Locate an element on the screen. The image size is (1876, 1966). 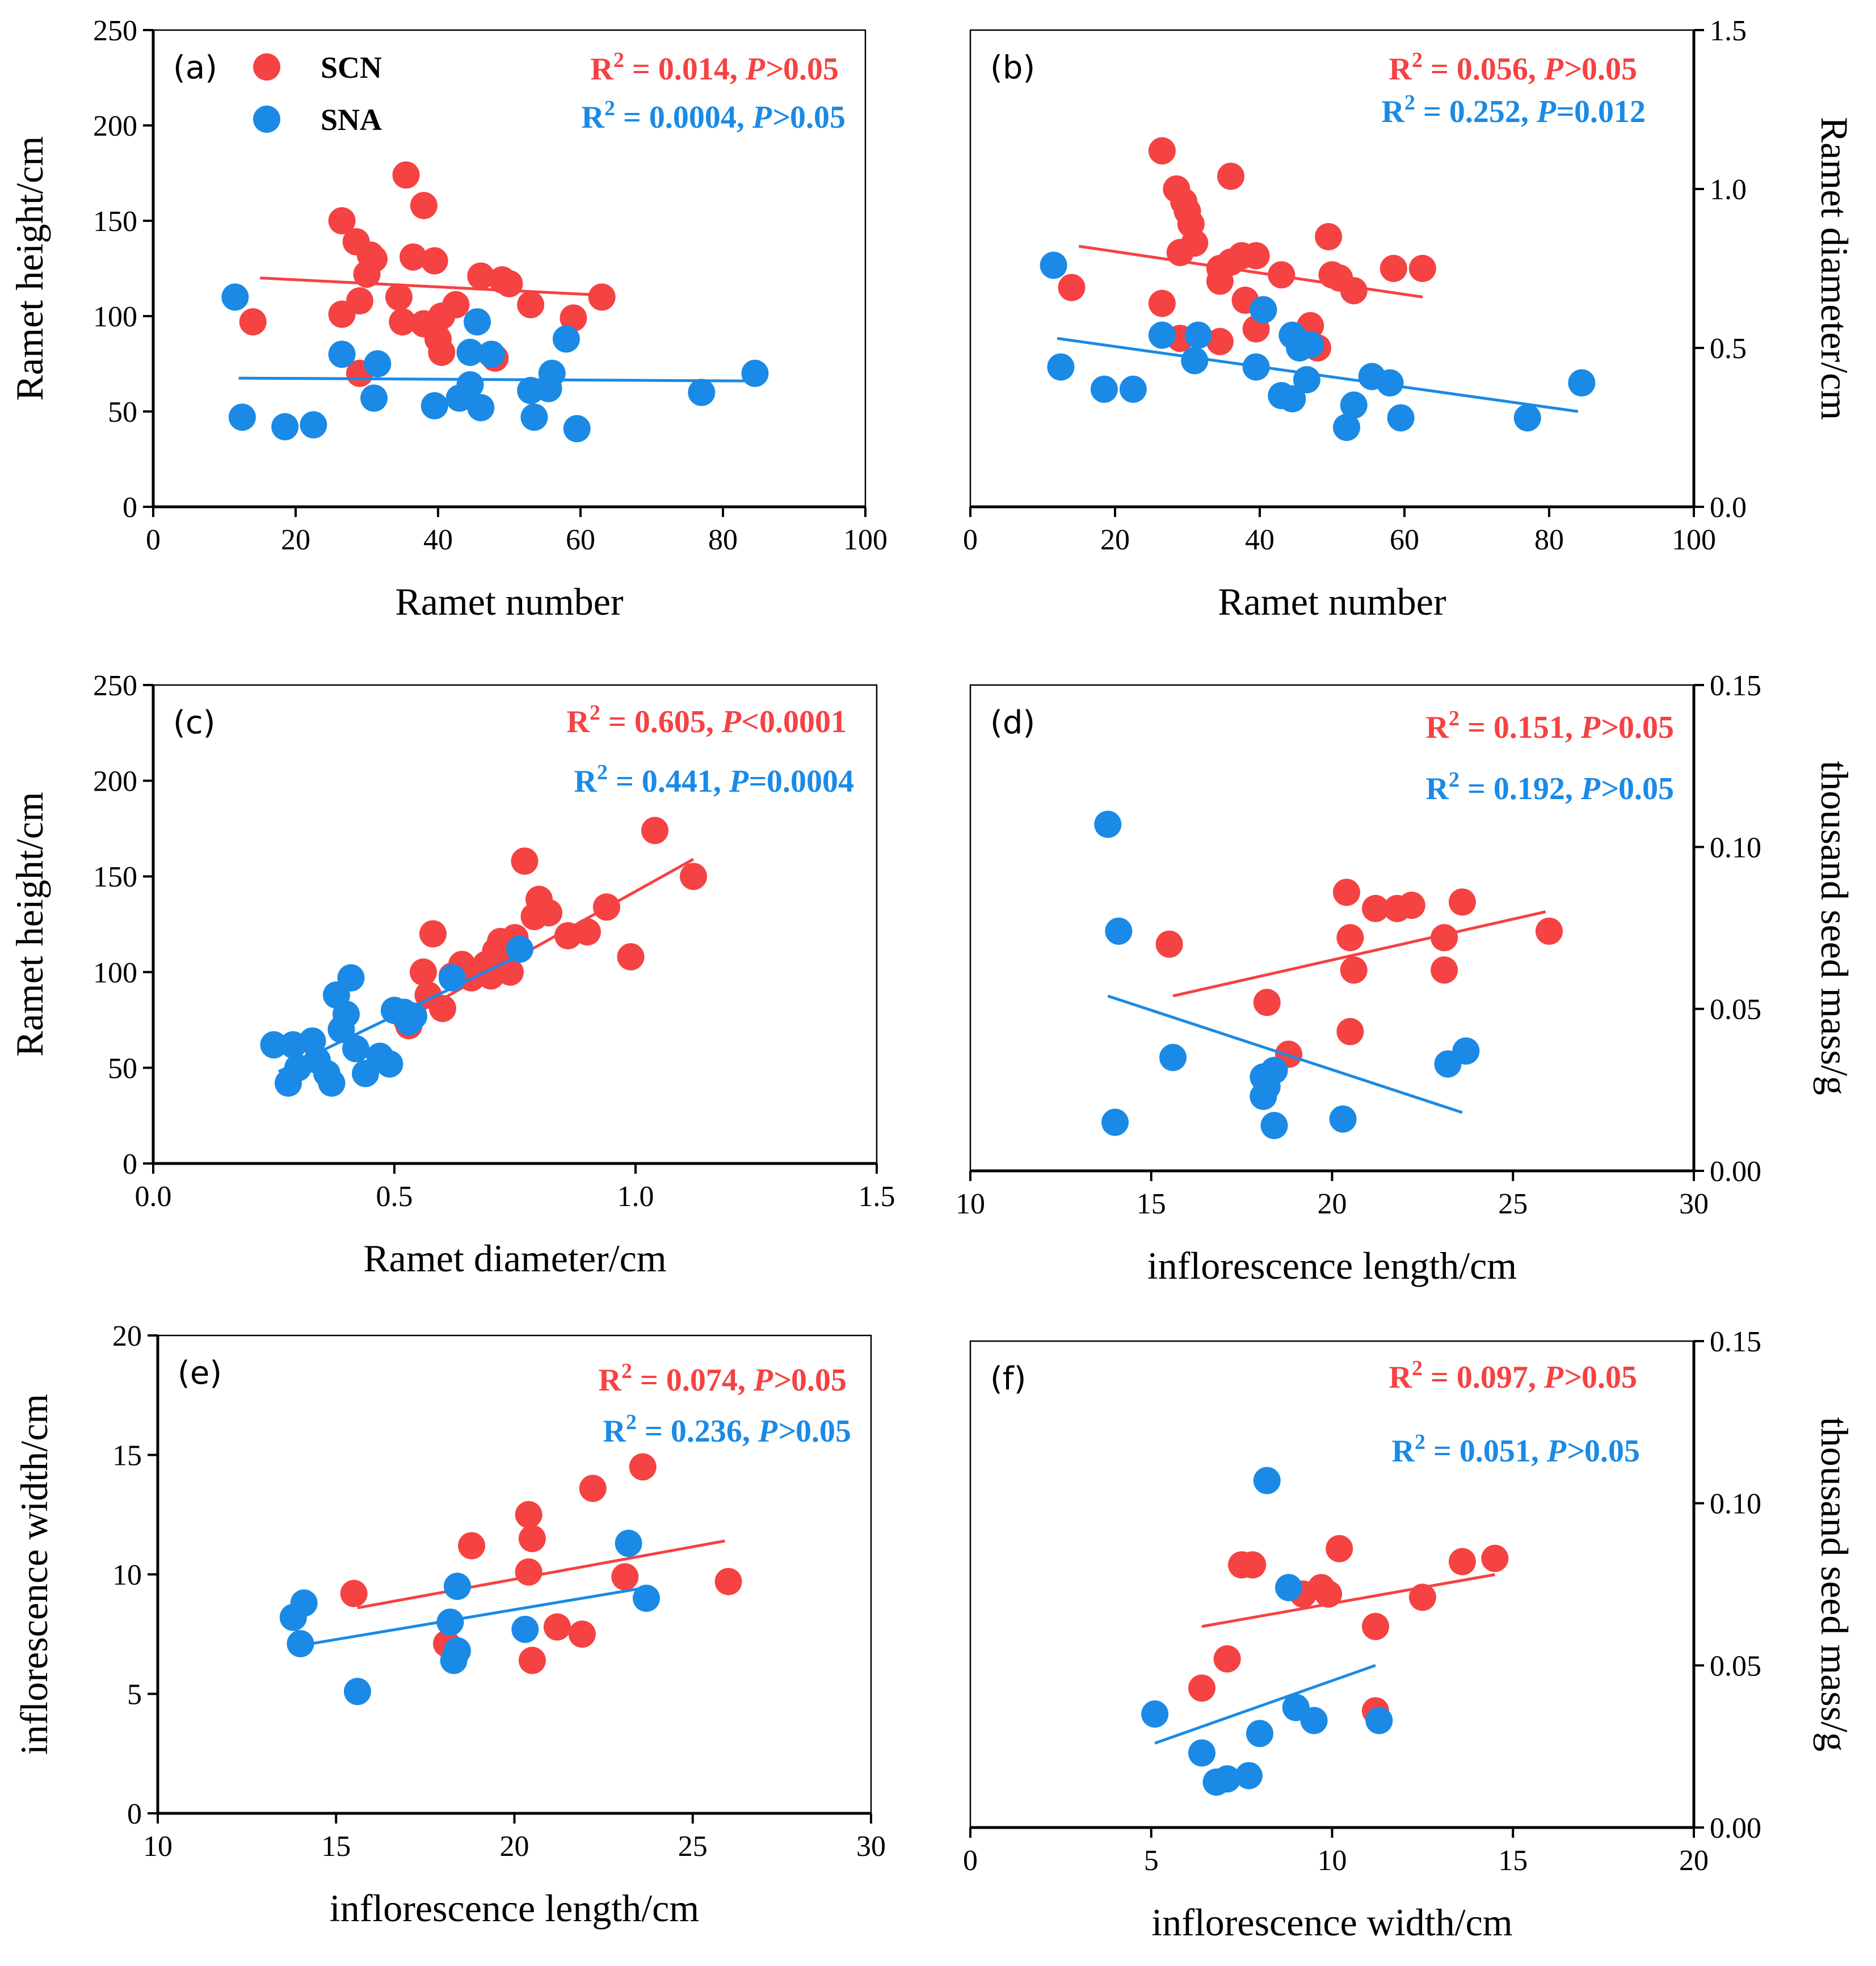
fit-line-scn is located at coordinates (1359, 954).